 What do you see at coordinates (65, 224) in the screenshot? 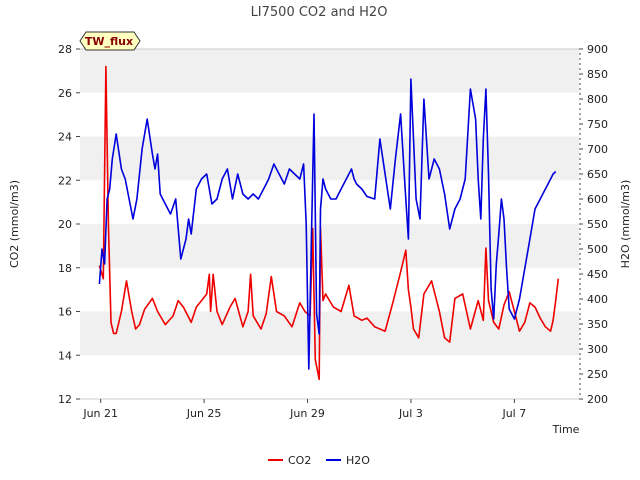
I see `y-tick-label: 20` at bounding box center [65, 224].